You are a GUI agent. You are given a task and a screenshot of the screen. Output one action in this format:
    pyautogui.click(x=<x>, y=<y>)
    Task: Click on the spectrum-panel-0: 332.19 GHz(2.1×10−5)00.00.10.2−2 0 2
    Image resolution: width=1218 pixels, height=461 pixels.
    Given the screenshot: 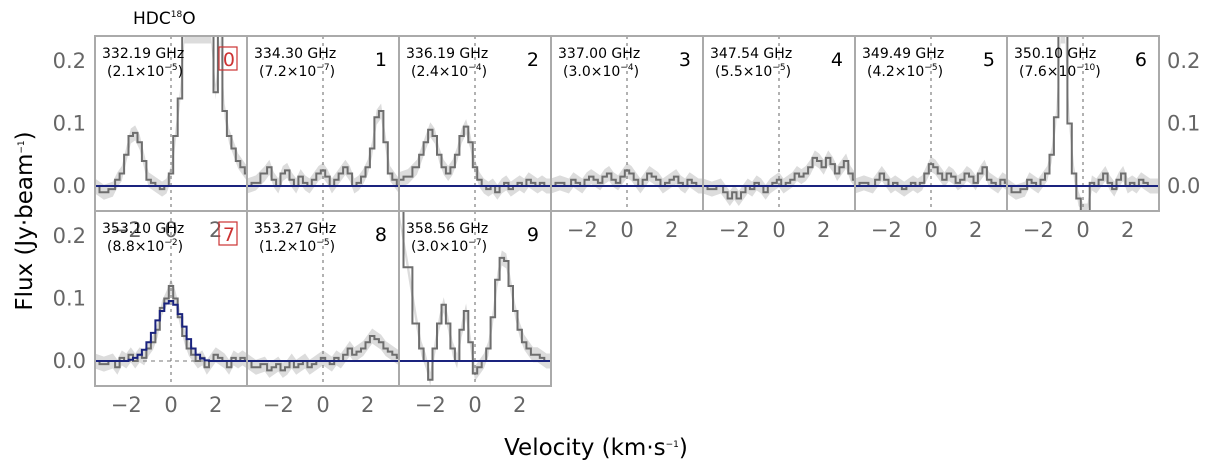 What is the action you would take?
    pyautogui.click(x=150, y=138)
    